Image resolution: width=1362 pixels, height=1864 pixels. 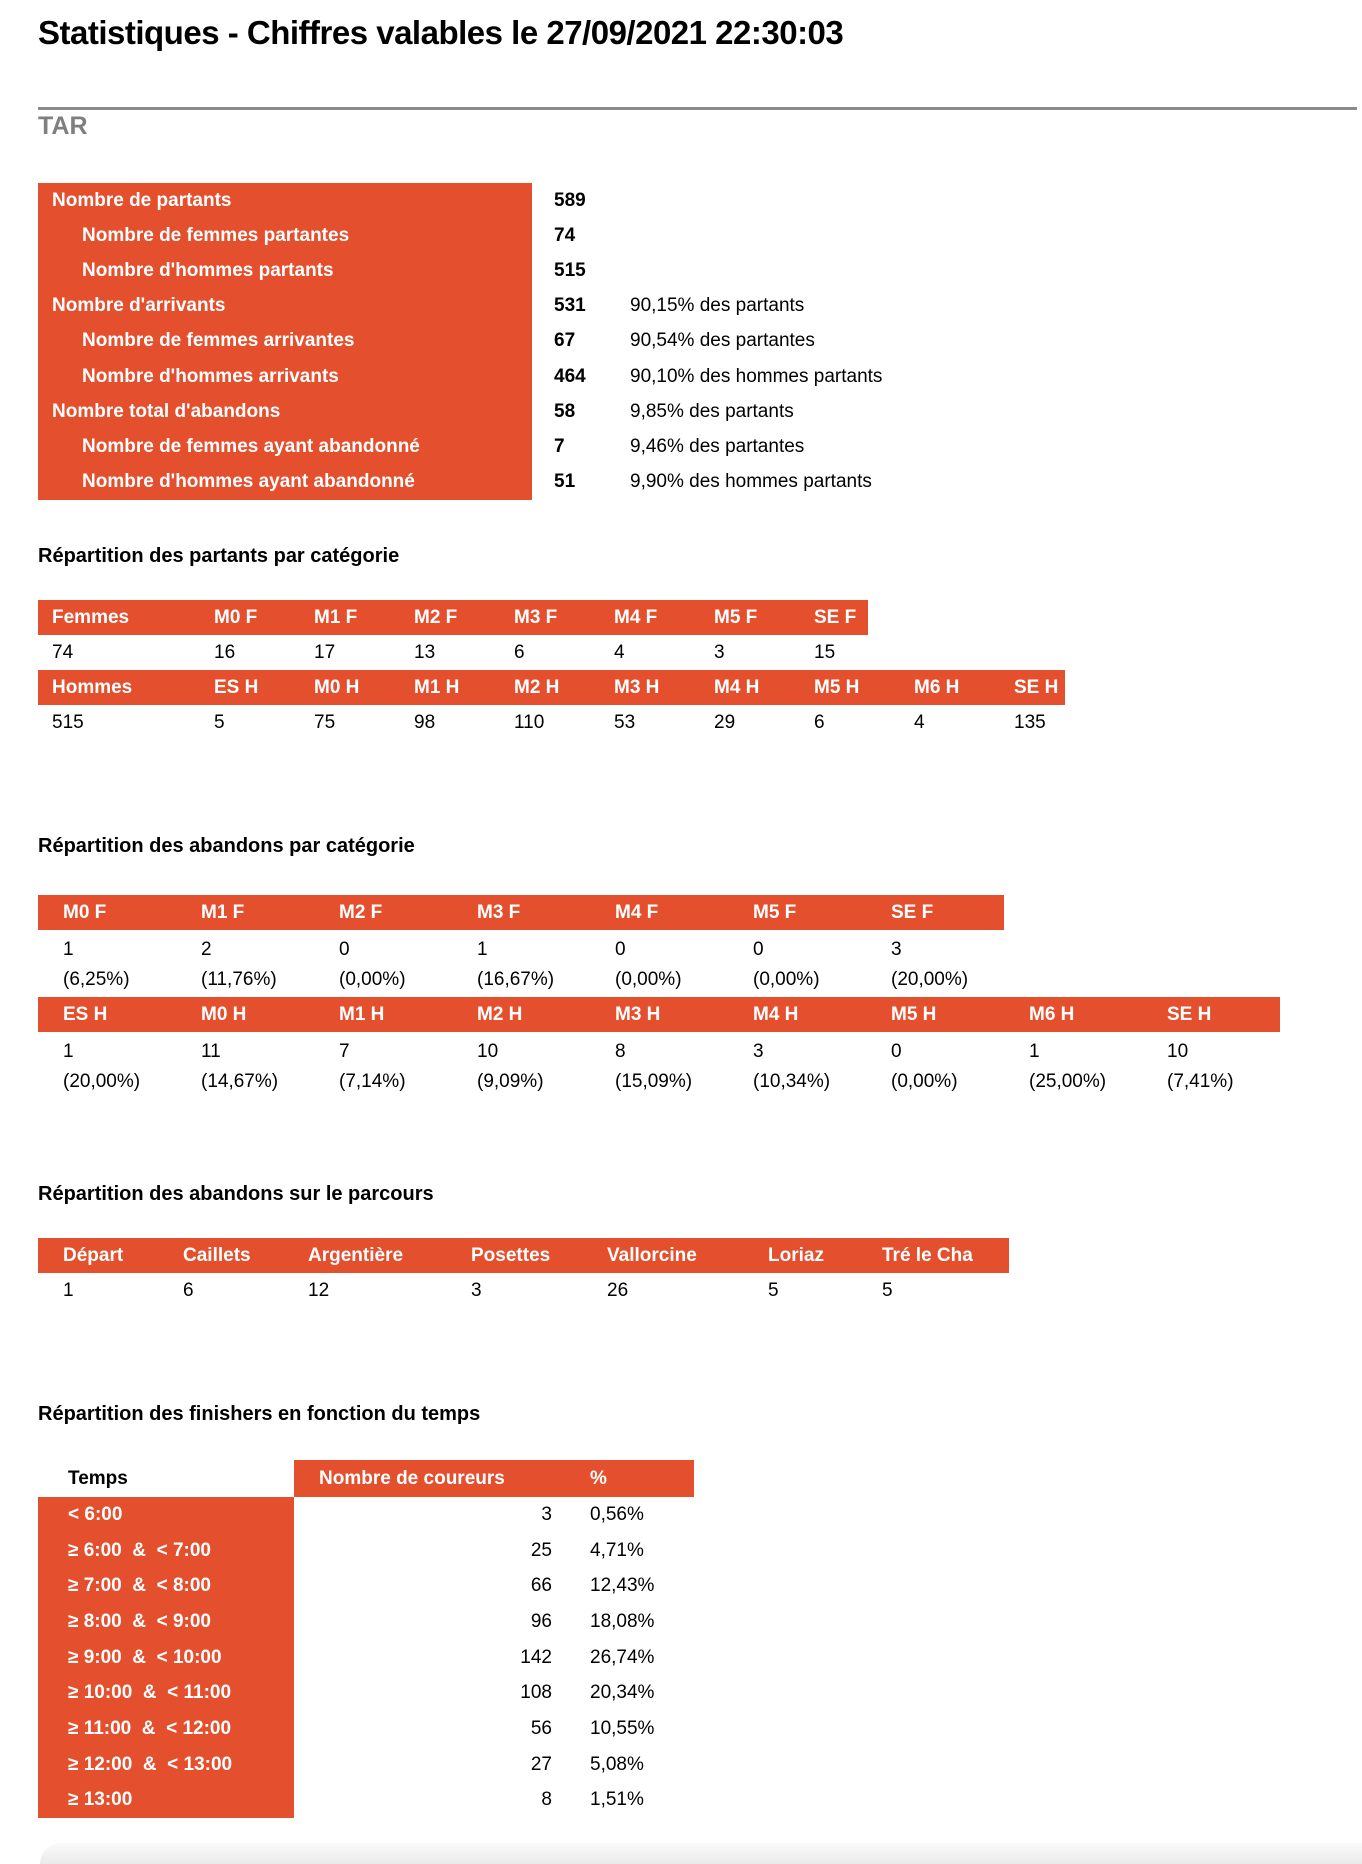 I want to click on runner-percent: 1,51%, so click(x=617, y=1800).